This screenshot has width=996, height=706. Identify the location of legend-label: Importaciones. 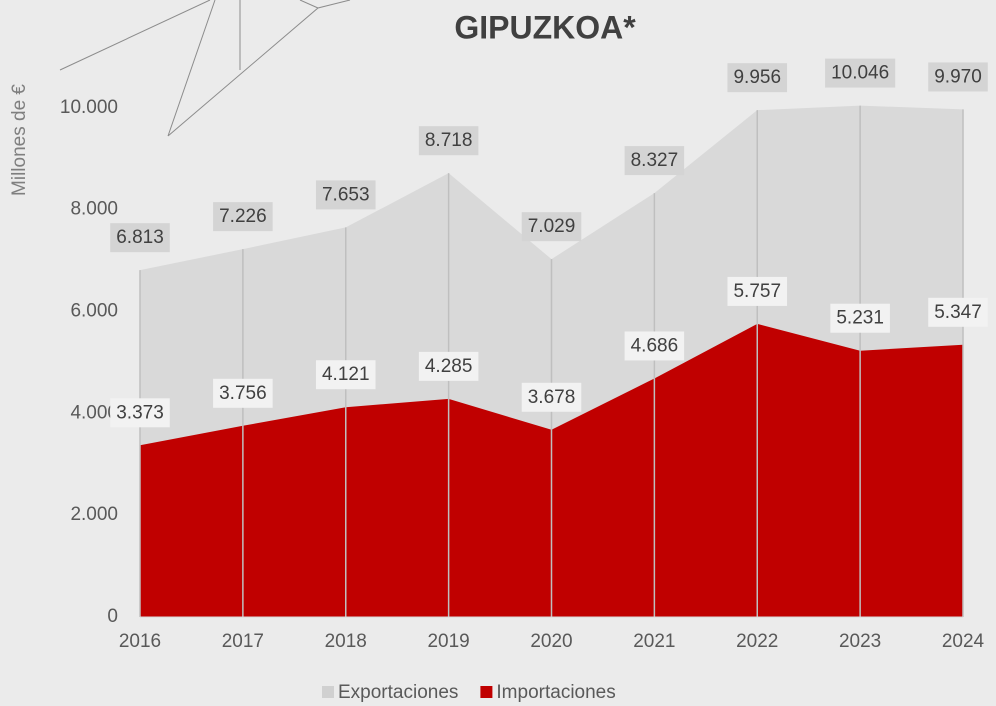
(555, 692).